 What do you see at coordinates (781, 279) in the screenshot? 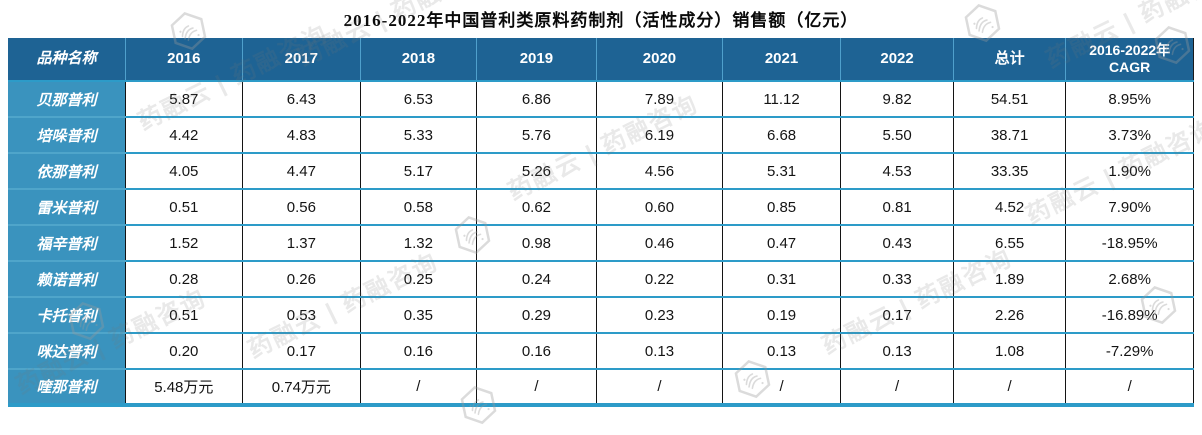
I see `value-cell: 0.31` at bounding box center [781, 279].